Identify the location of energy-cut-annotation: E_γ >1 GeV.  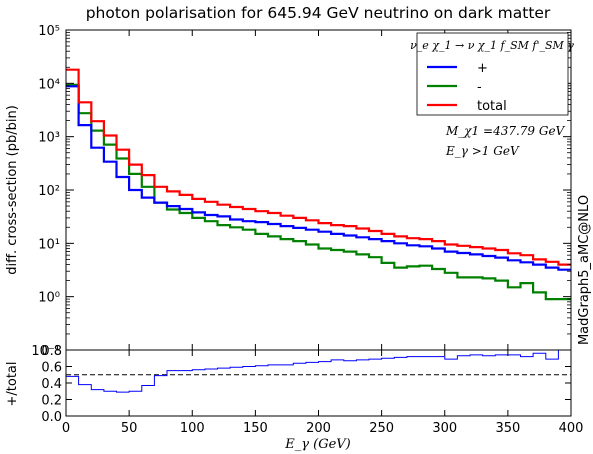
(482, 151).